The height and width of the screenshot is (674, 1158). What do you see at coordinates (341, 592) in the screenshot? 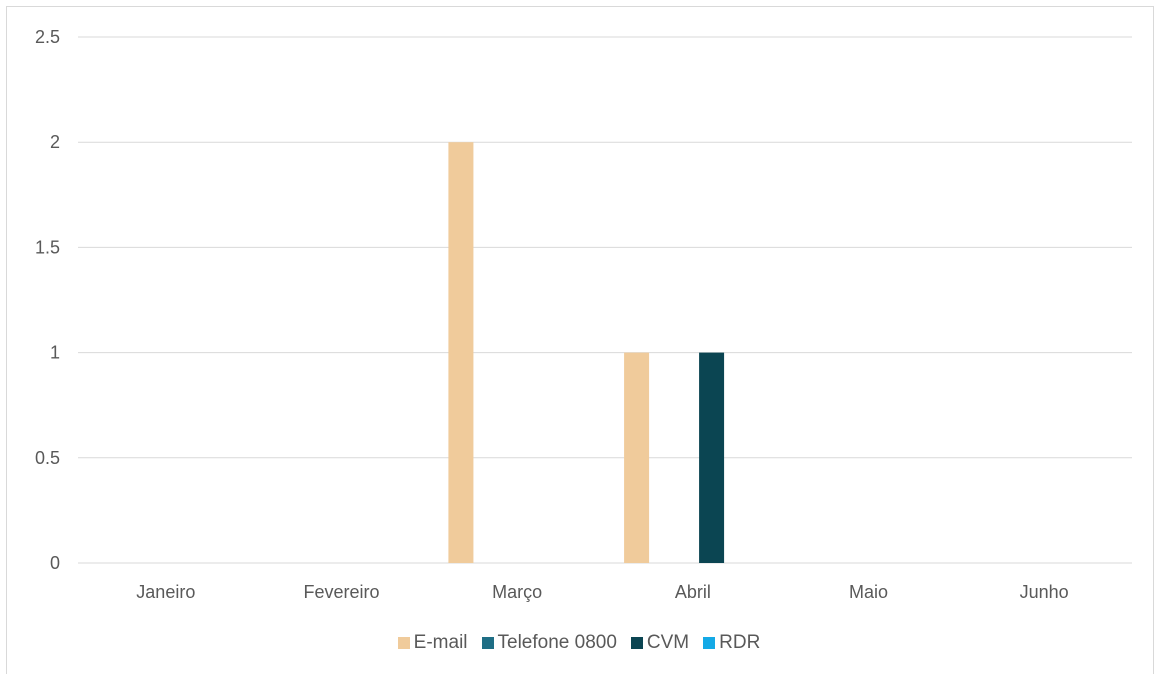
I see `x-tick-label: Fevereiro` at bounding box center [341, 592].